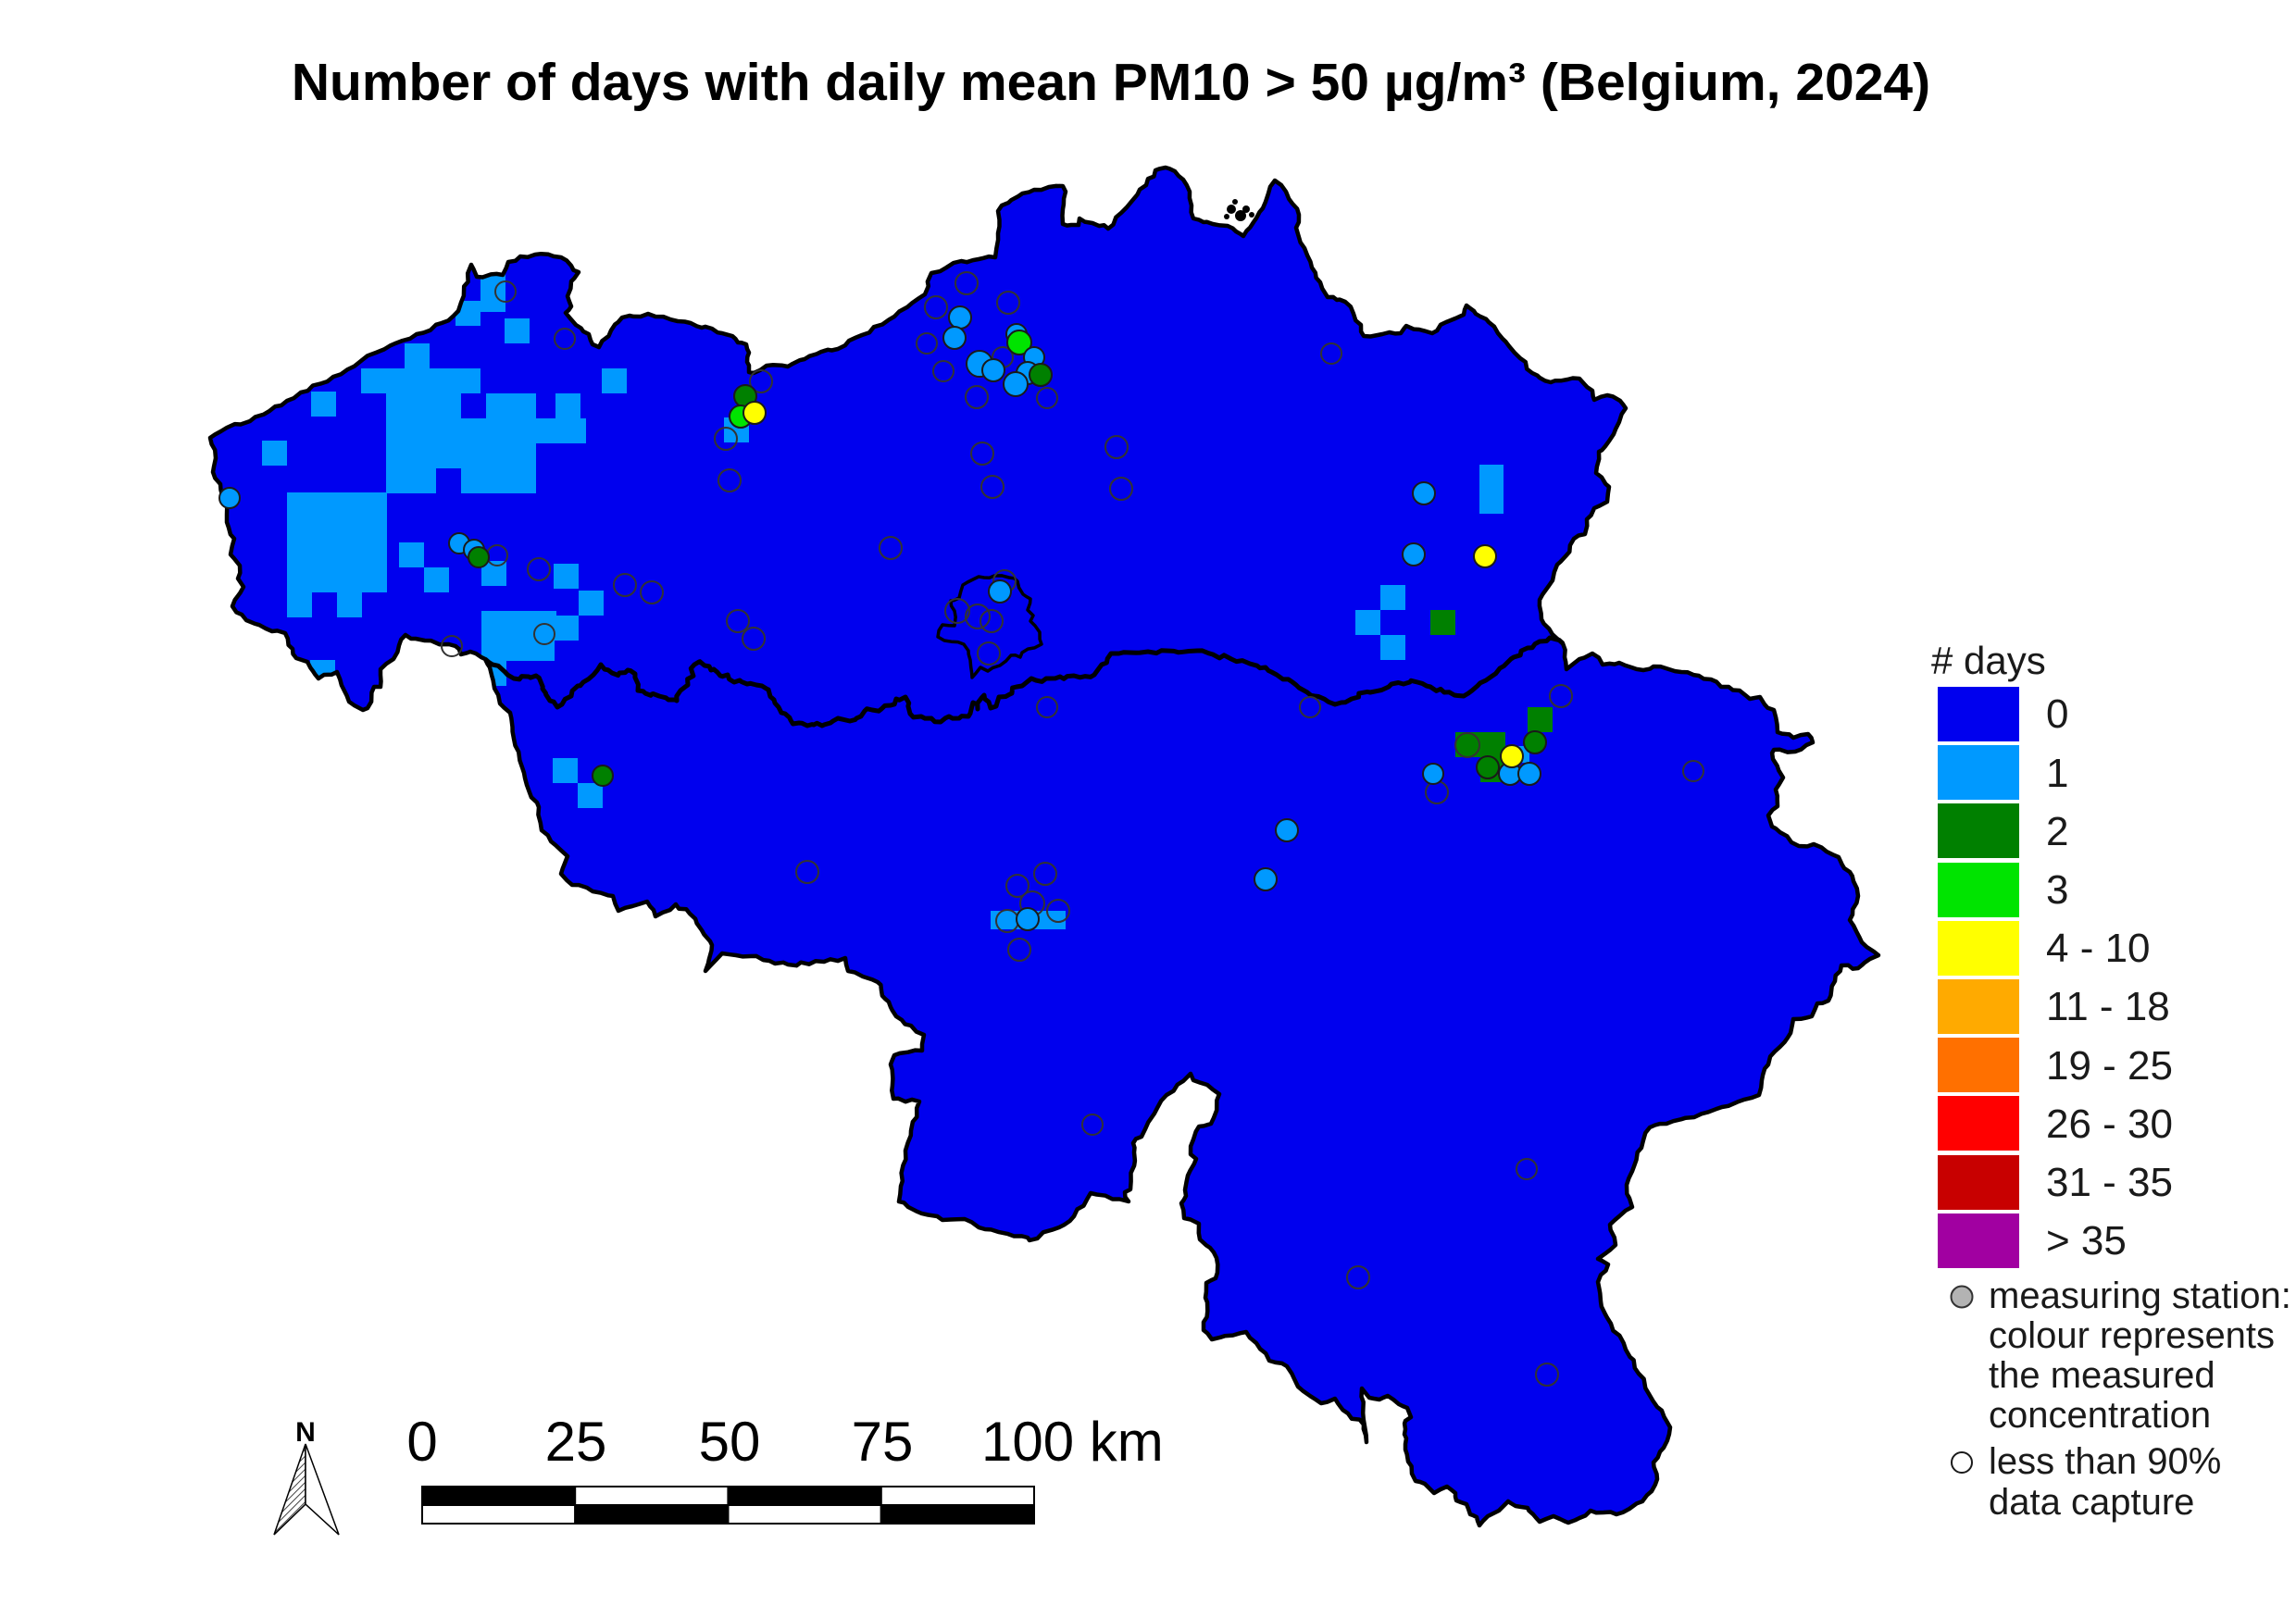  What do you see at coordinates (305, 1432) in the screenshot?
I see `svg-text: N` at bounding box center [305, 1432].